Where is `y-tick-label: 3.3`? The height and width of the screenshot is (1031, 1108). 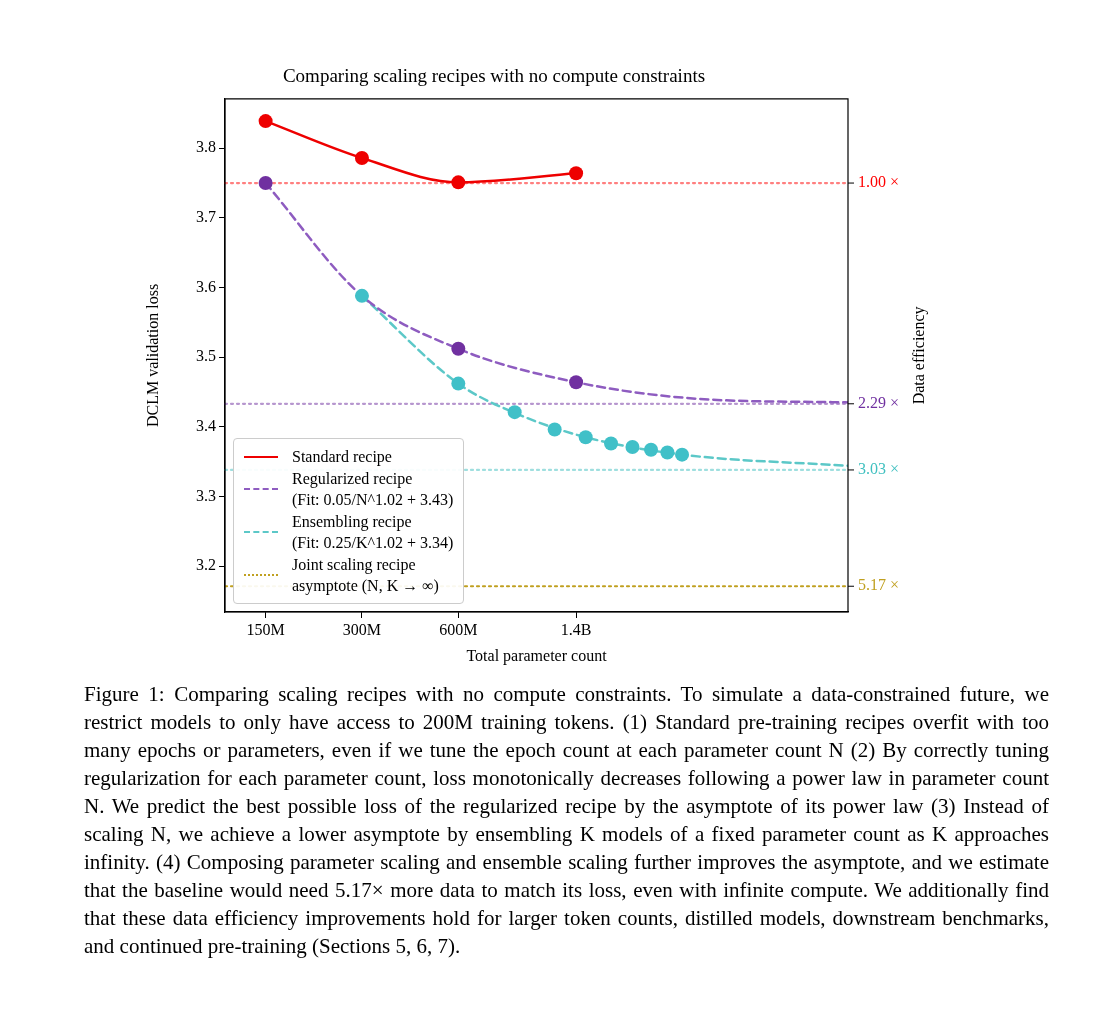 y-tick-label: 3.3 is located at coordinates (206, 495).